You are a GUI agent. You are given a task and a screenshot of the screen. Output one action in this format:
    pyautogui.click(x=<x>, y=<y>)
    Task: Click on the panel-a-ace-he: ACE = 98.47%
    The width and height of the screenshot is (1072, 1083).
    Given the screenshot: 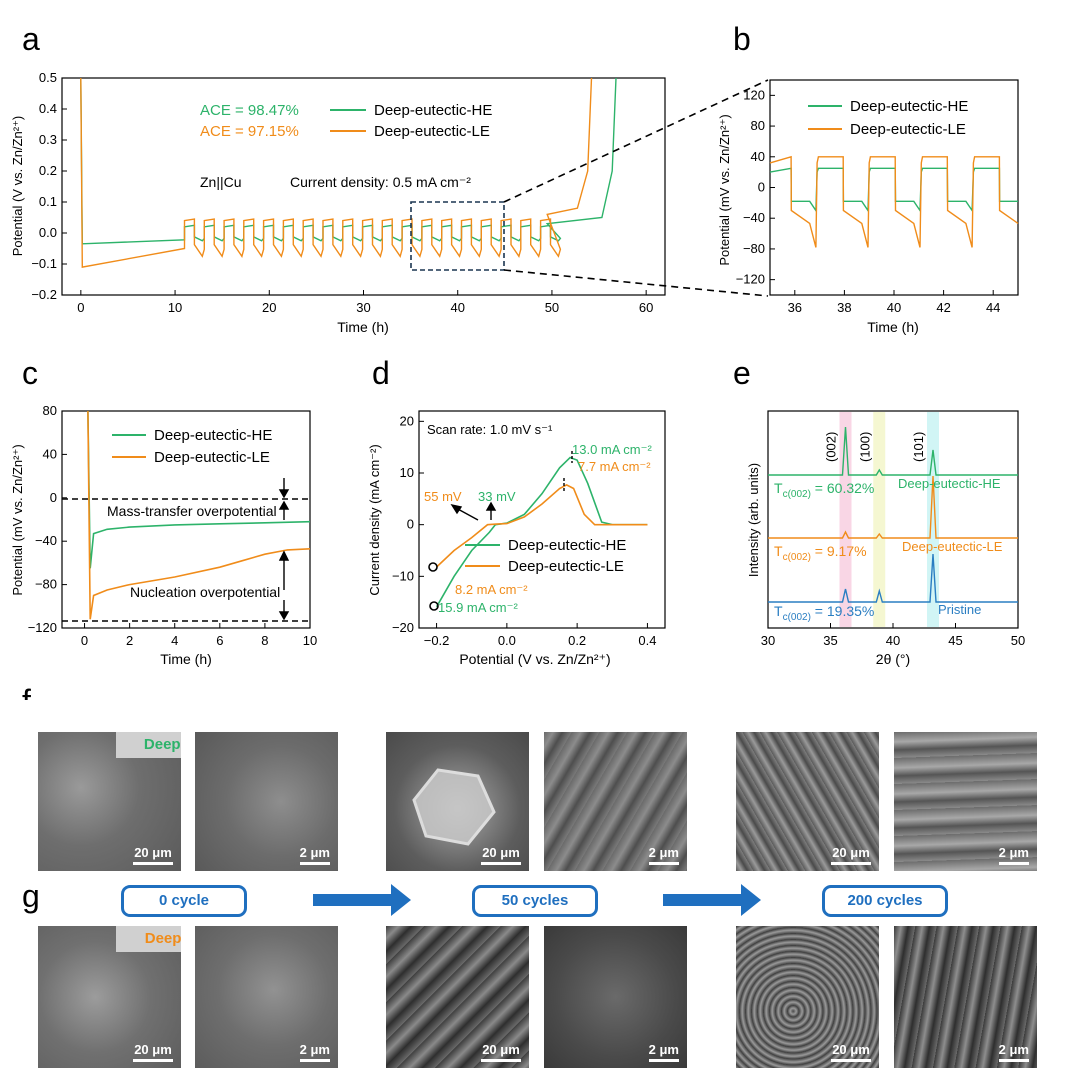 What is the action you would take?
    pyautogui.click(x=249, y=110)
    